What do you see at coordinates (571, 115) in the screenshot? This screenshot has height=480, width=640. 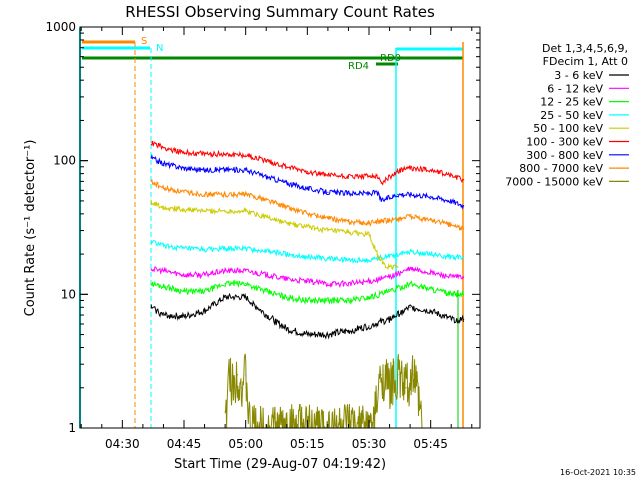 I see `legend-entry-label: 25 - 50 keV` at bounding box center [571, 115].